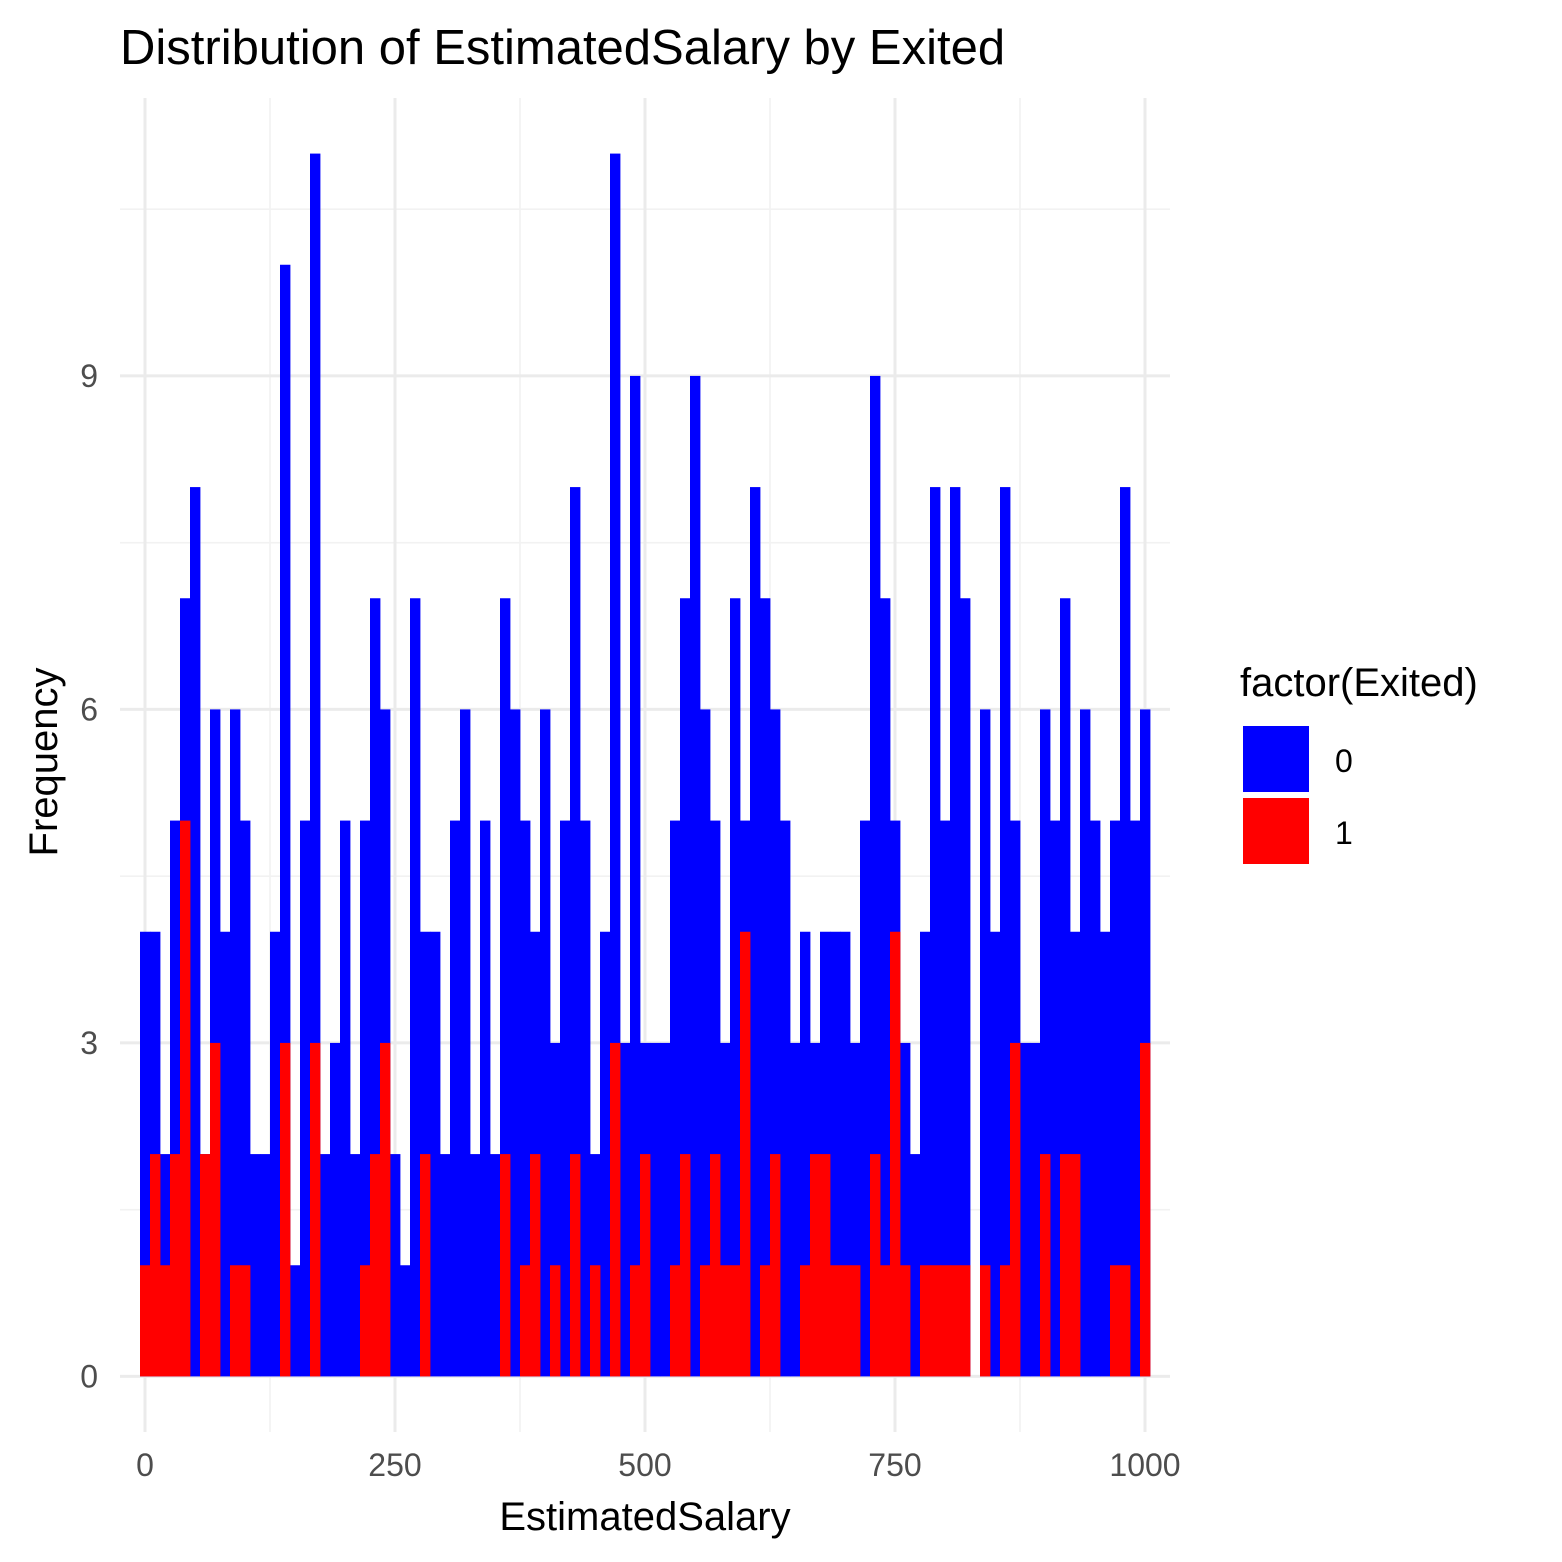 Image resolution: width=1562 pixels, height=1562 pixels. What do you see at coordinates (894, 1465) in the screenshot?
I see `x-tick-label: 750` at bounding box center [894, 1465].